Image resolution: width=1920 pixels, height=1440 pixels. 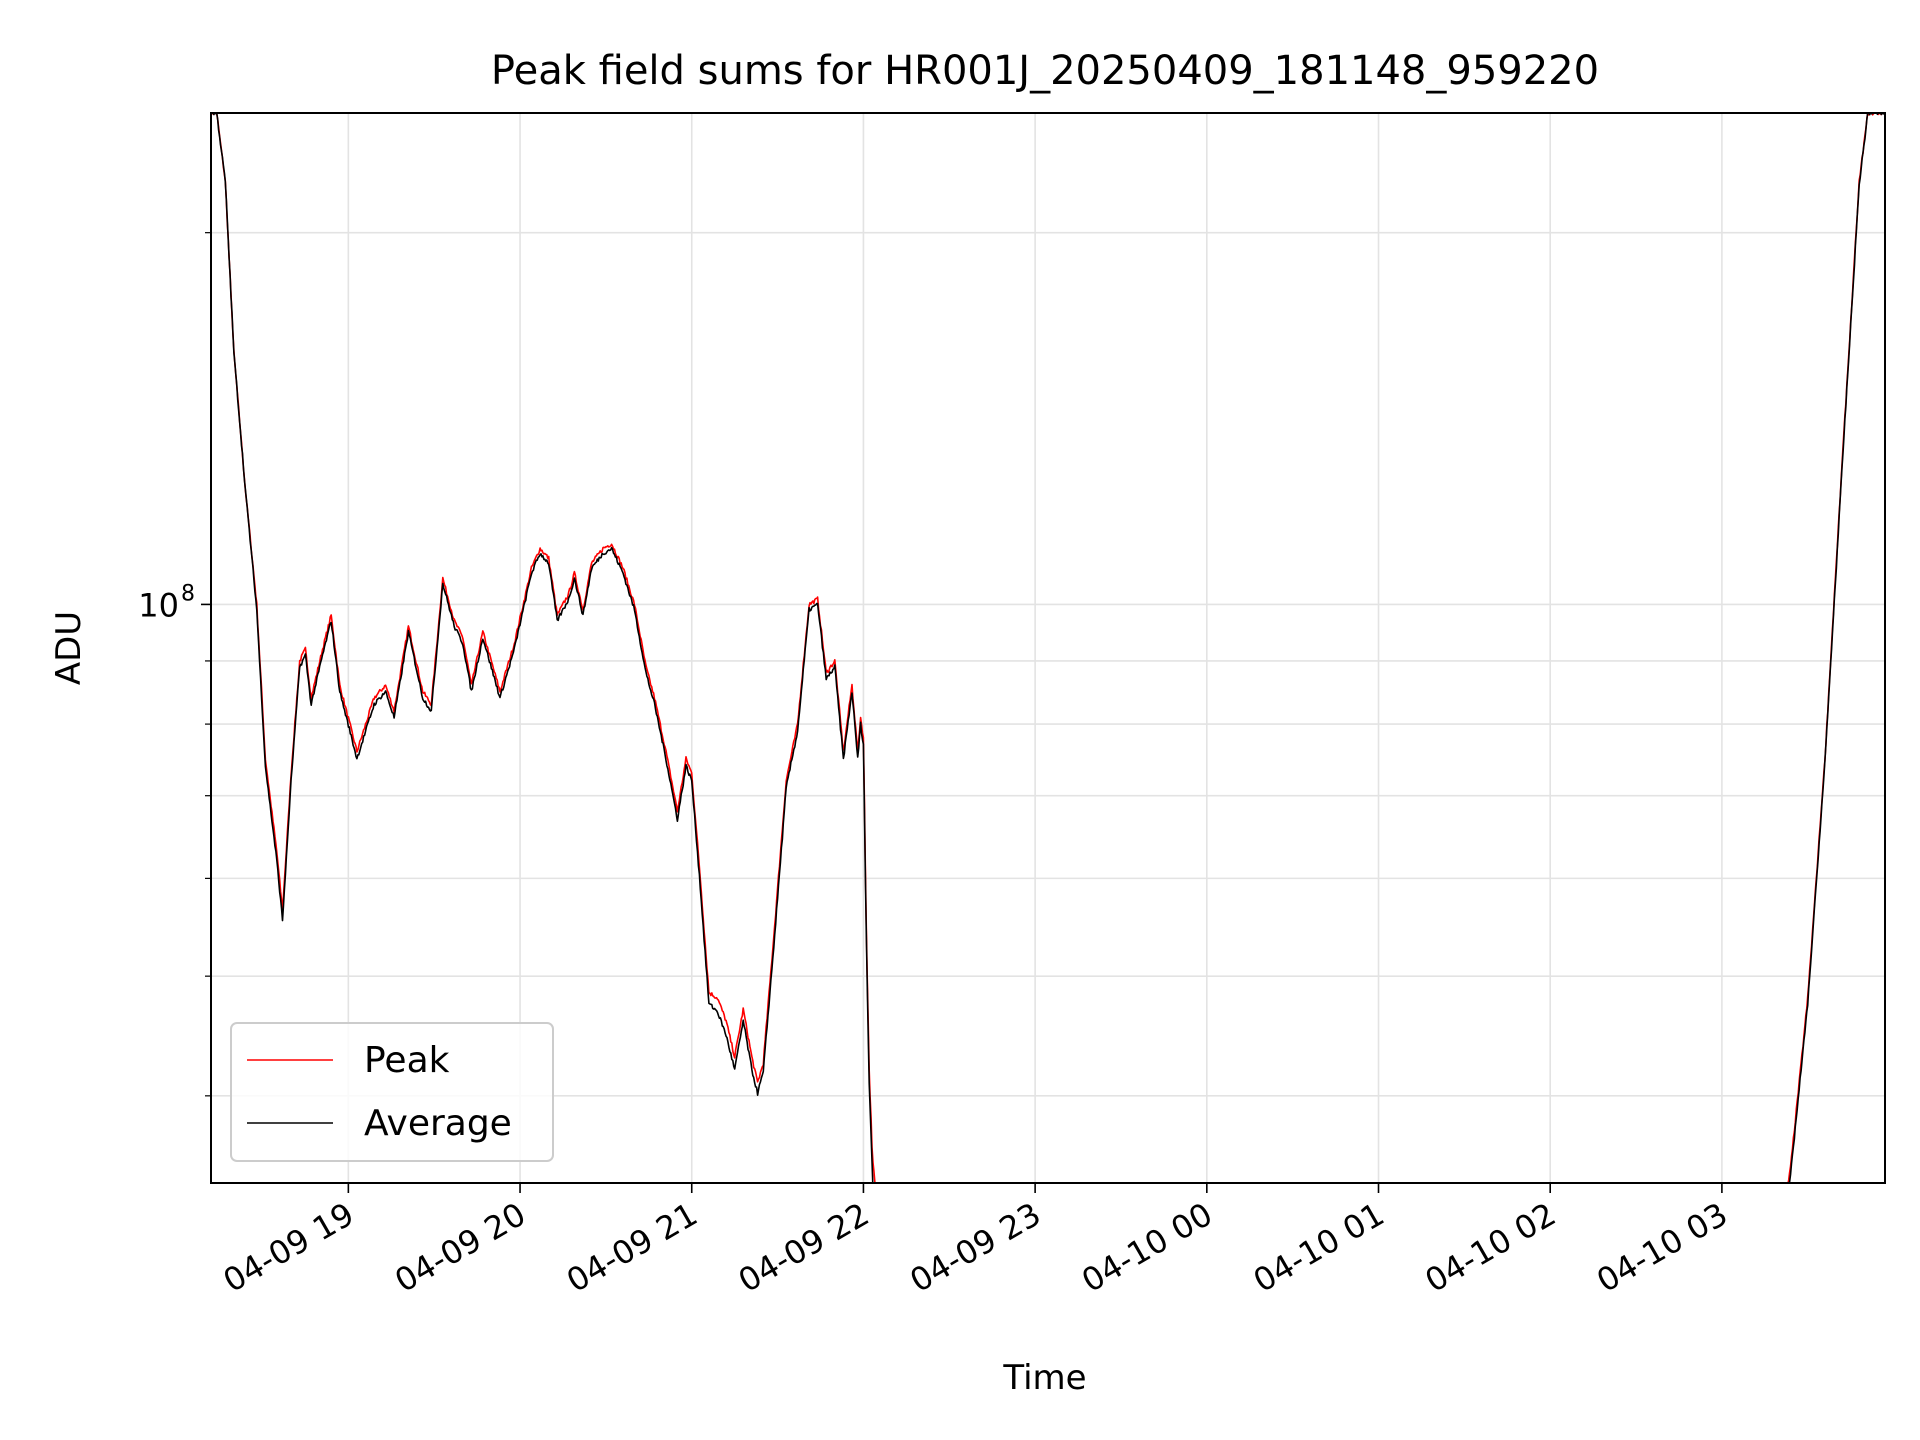 I want to click on y-tick-label: 10, so click(x=158, y=605).